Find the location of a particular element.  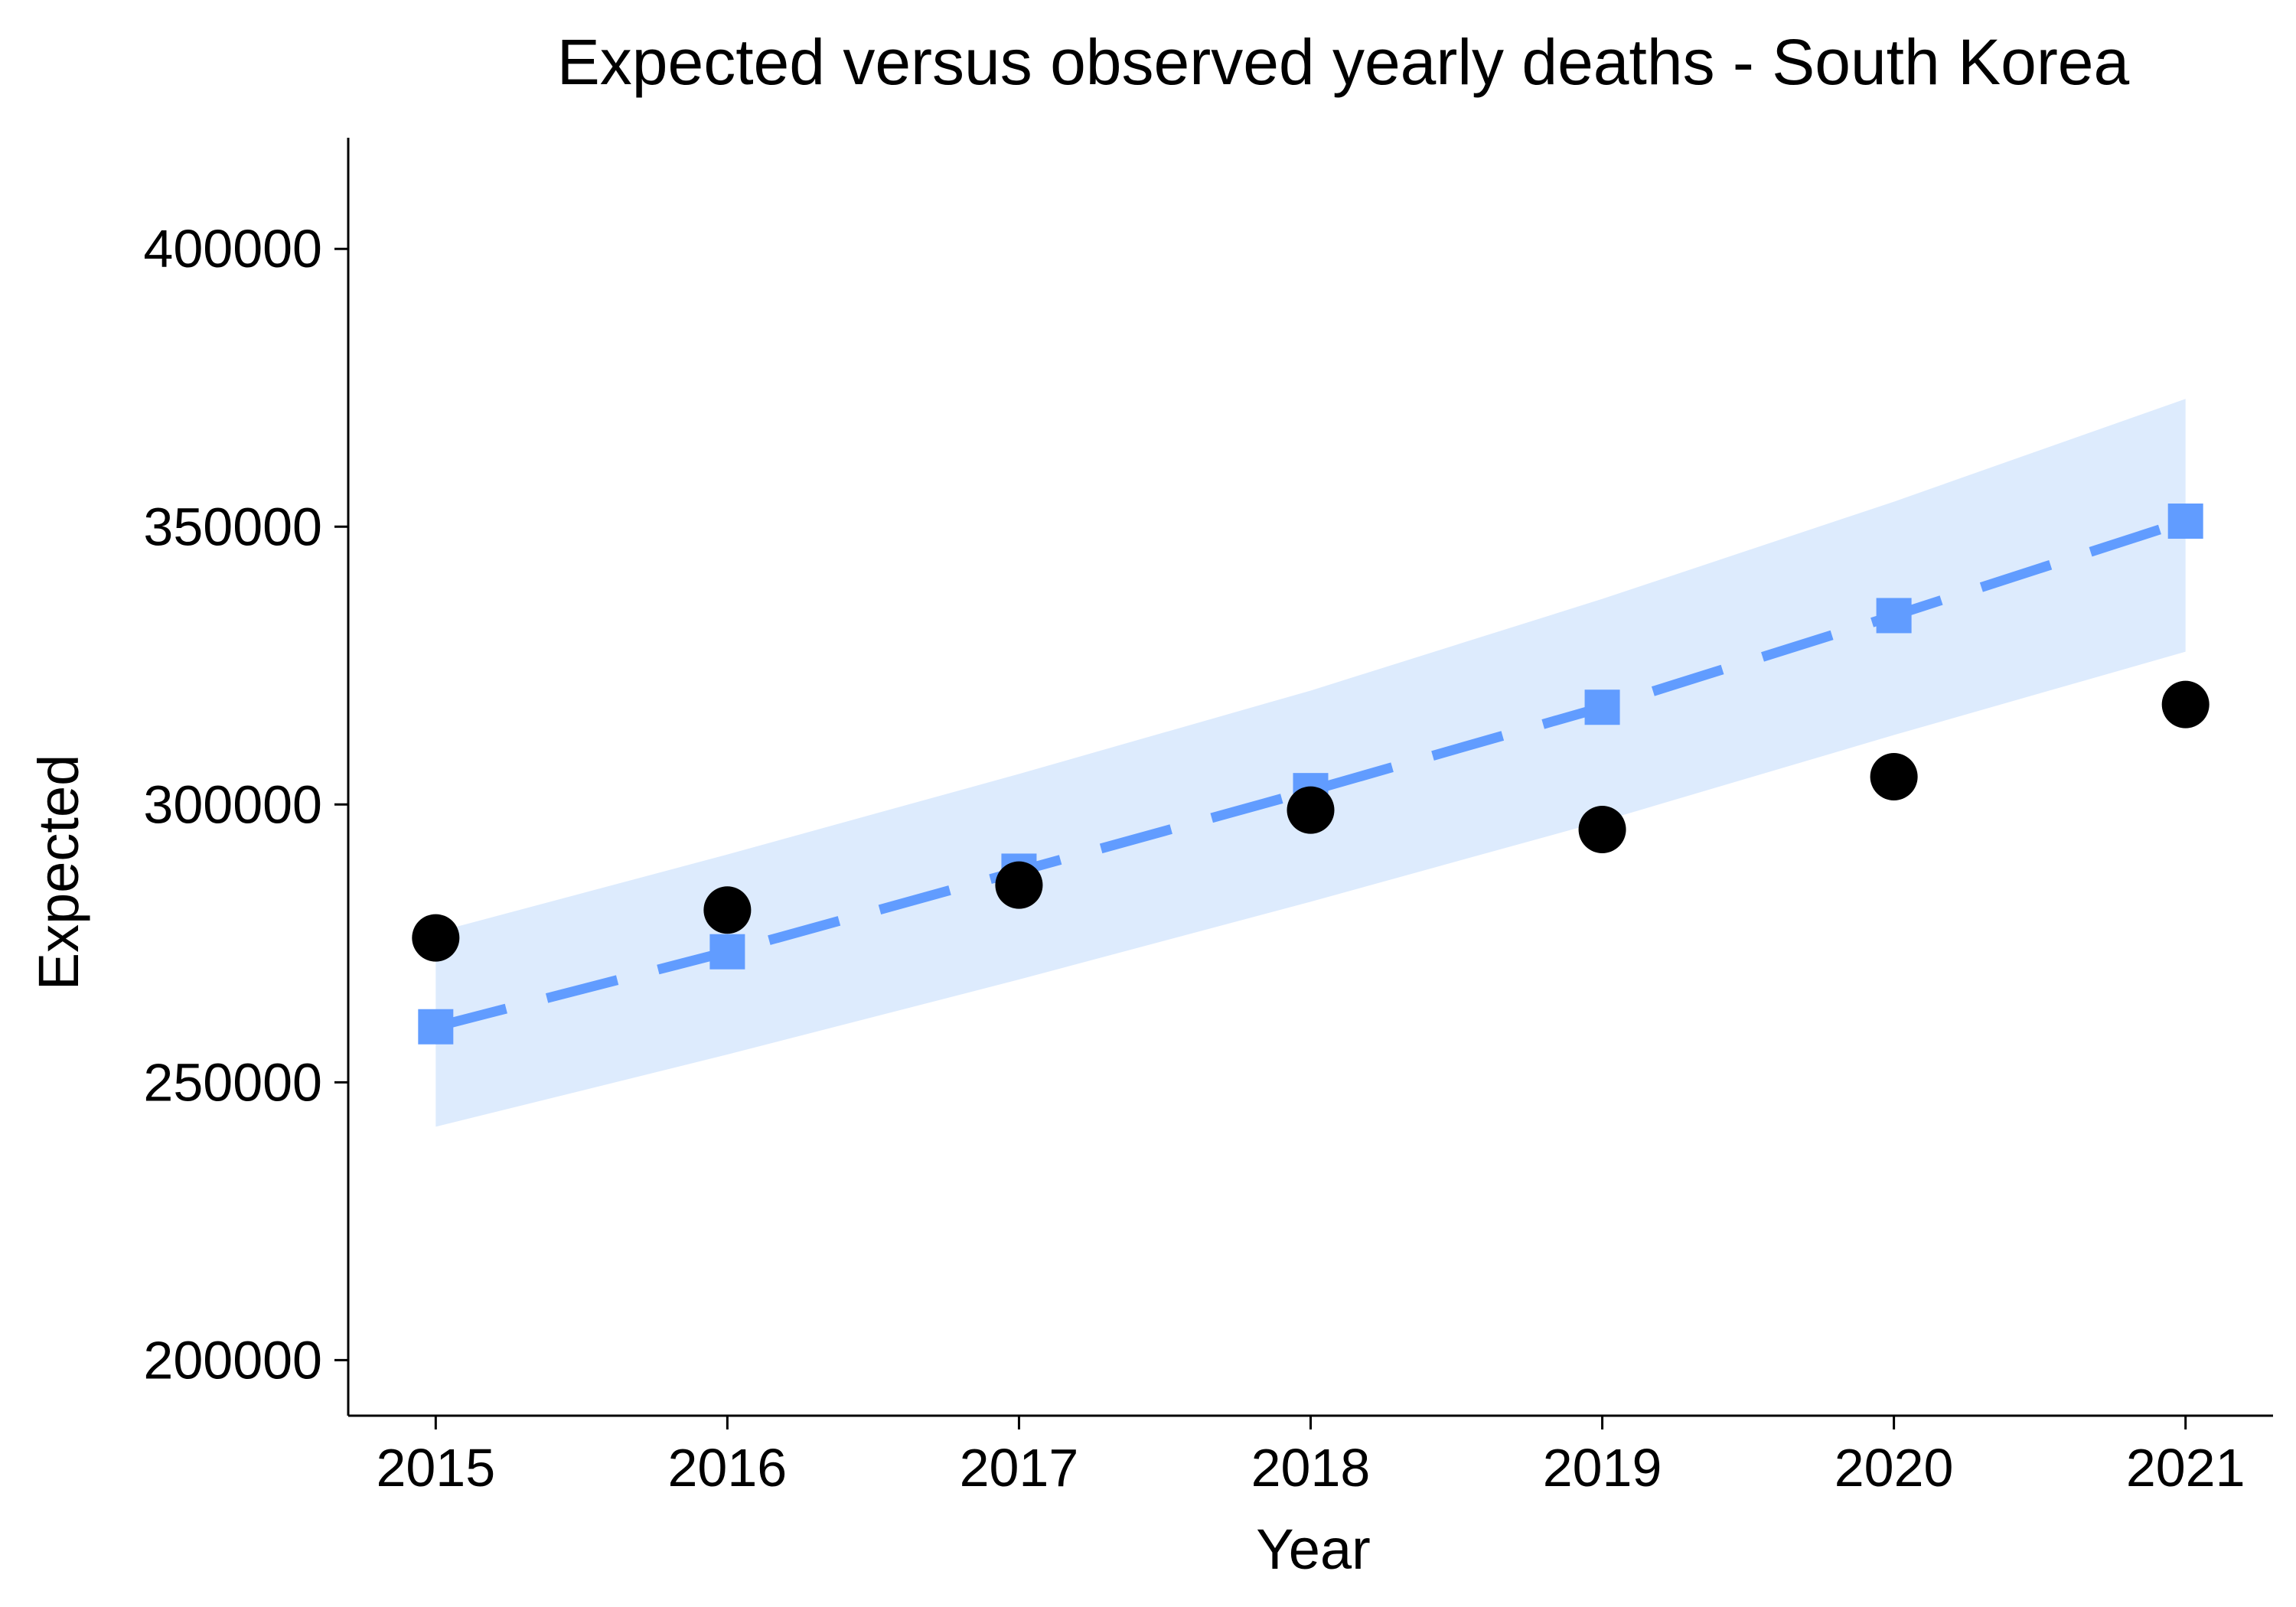

x-tick-label: 2020 is located at coordinates (1894, 1468).